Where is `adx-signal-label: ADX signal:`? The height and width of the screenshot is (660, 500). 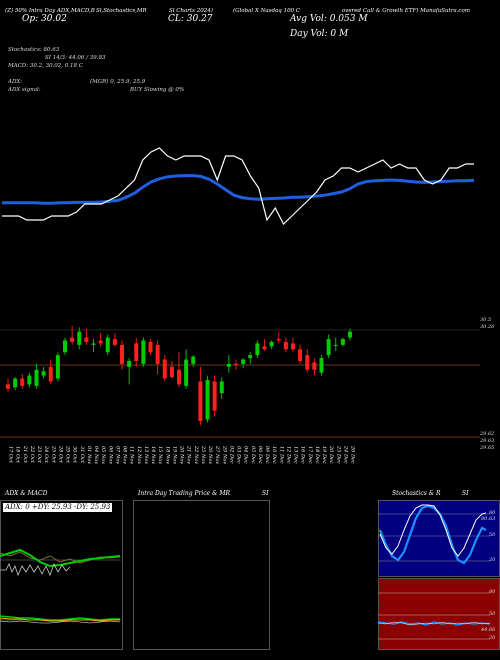 adx-signal-label: ADX signal: is located at coordinates (24, 90).